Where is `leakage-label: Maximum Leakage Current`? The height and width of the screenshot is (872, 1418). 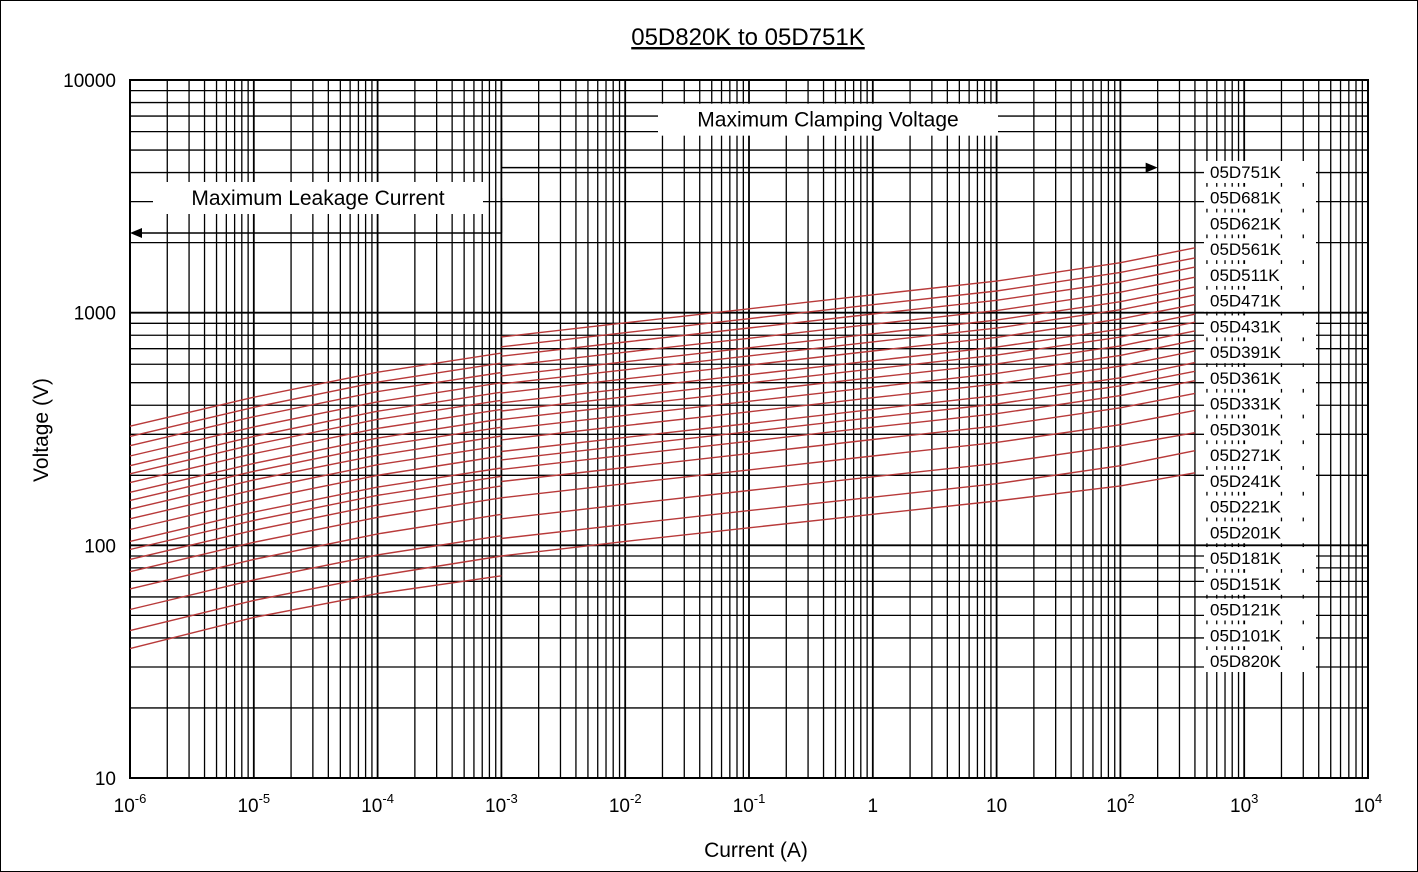
leakage-label: Maximum Leakage Current is located at coordinates (317, 198).